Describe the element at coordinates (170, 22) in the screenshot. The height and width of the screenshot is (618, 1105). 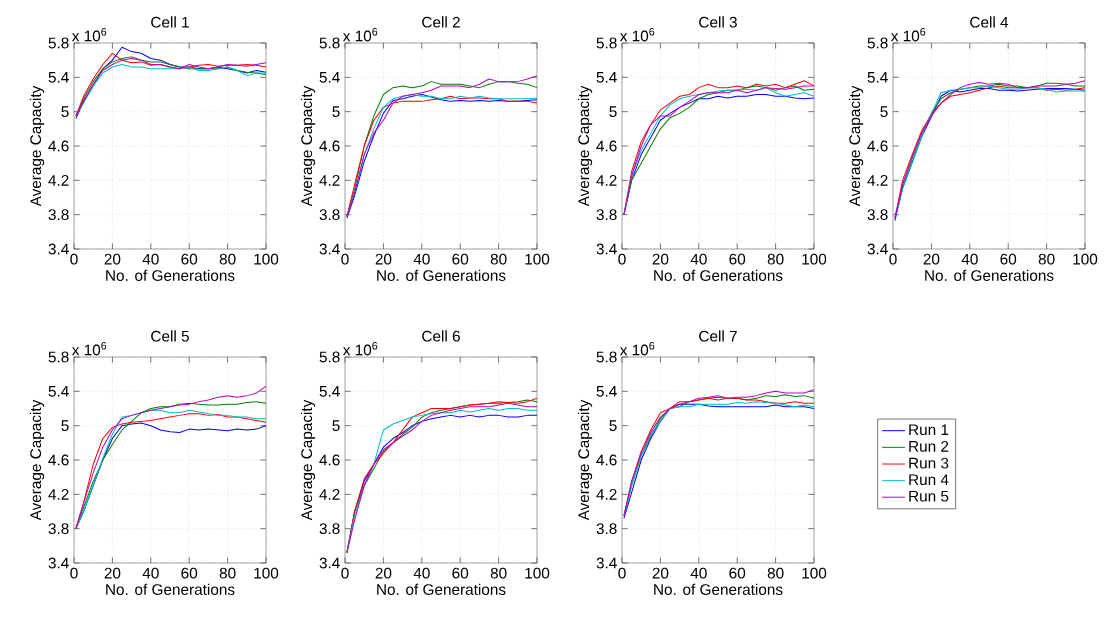
I see `chart-title: Cell 1` at that location.